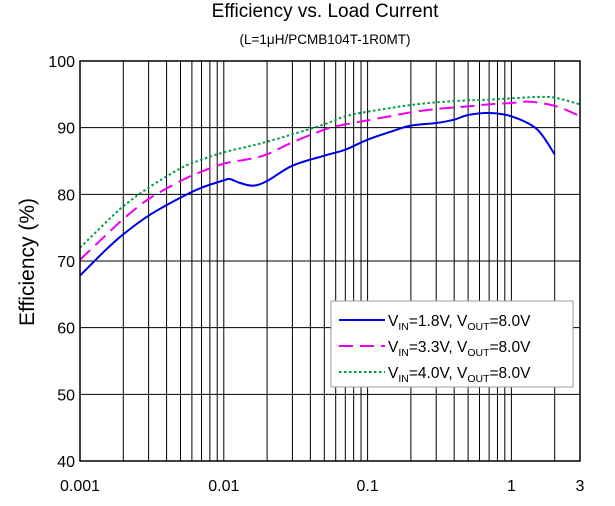  I want to click on x-tick-label: 3, so click(580, 486).